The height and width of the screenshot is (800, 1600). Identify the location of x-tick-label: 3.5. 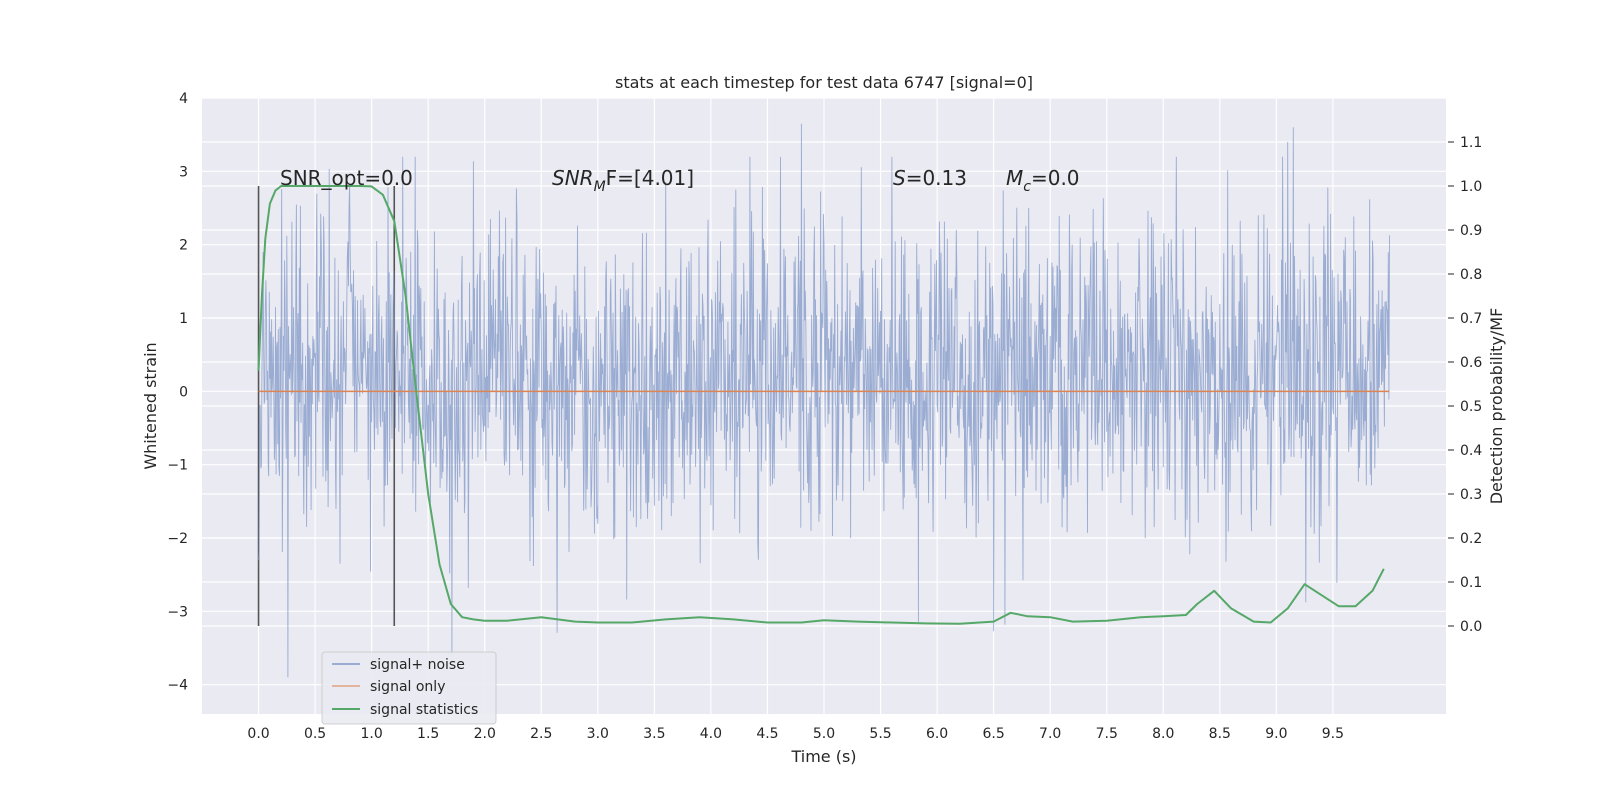
(654, 734).